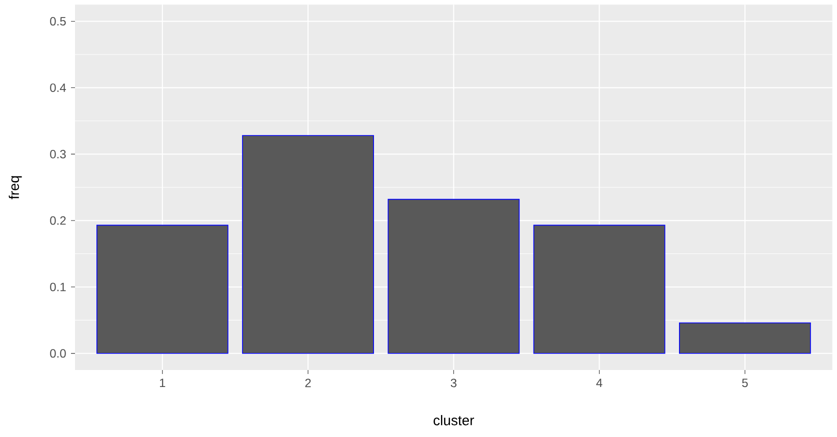 The image size is (837, 437). What do you see at coordinates (58, 21) in the screenshot?
I see `y-tick-label: 0.5` at bounding box center [58, 21].